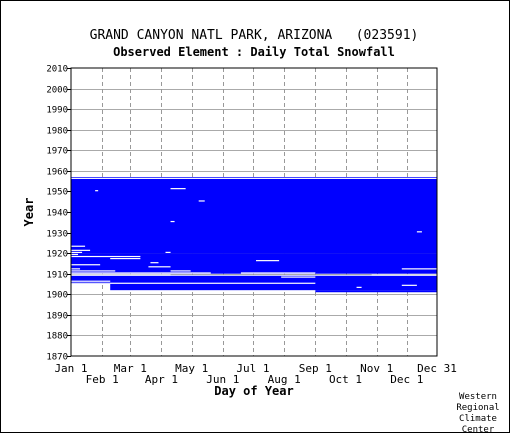  I want to click on y-tick-label: 1900, so click(57, 296).